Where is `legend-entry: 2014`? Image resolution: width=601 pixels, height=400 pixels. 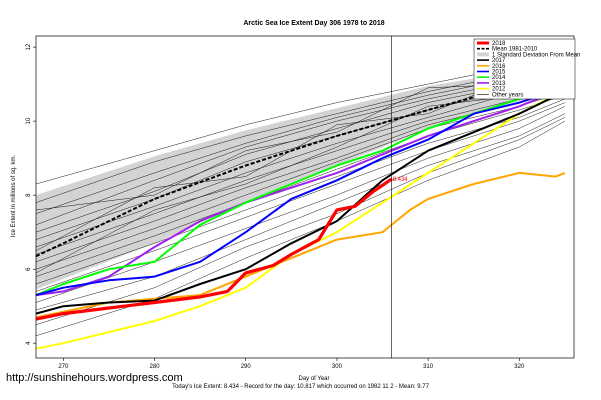
legend-entry: 2014 is located at coordinates (499, 78).